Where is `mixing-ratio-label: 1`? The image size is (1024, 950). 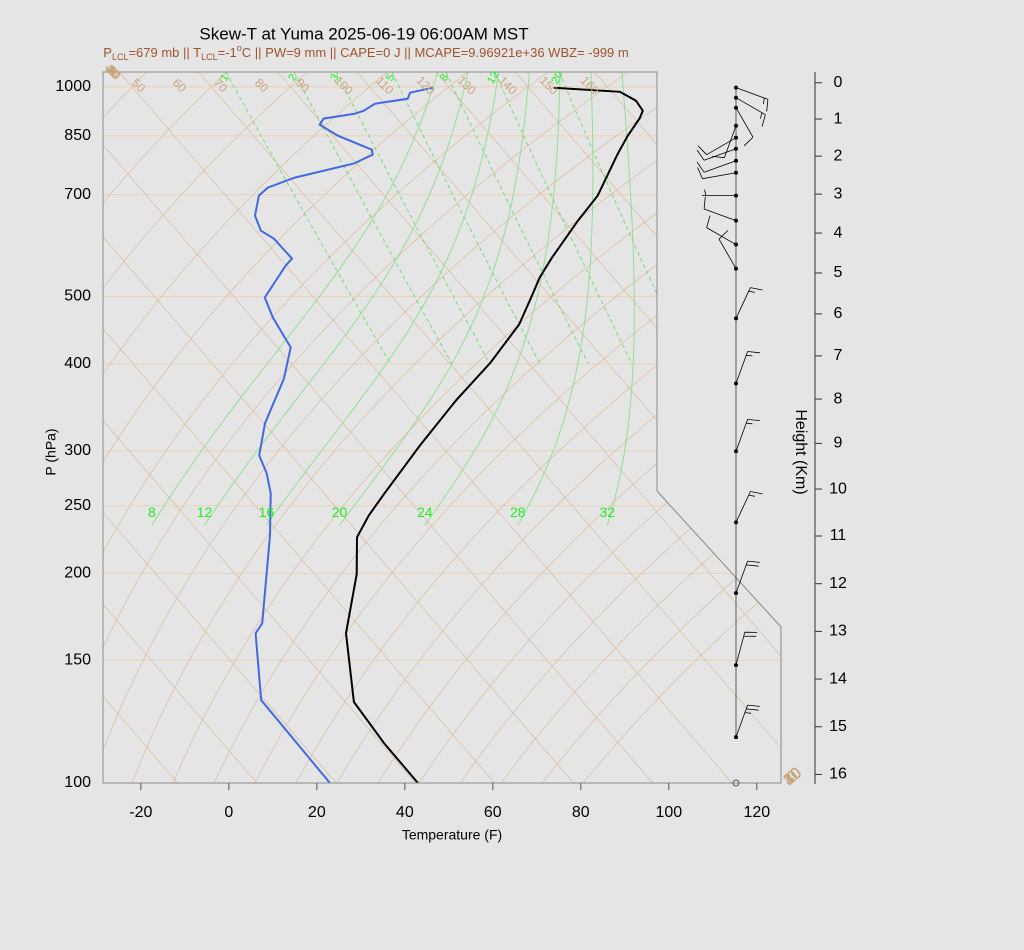
mixing-ratio-label: 1 is located at coordinates (224, 77).